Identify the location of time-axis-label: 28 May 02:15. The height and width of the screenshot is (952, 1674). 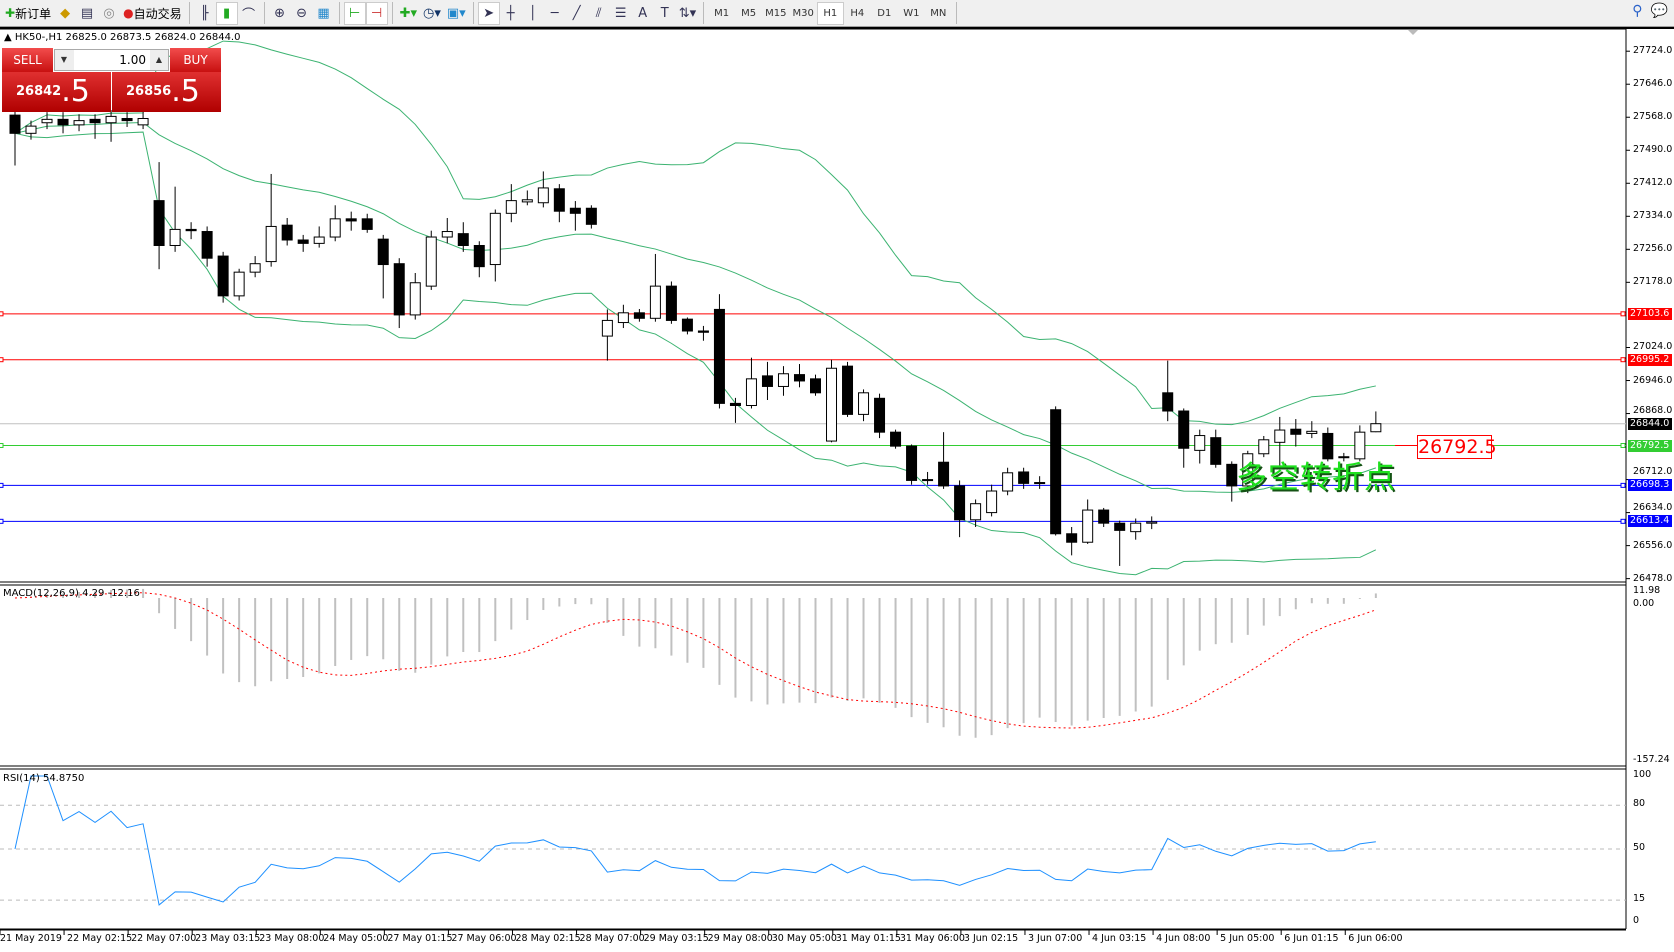
(548, 938).